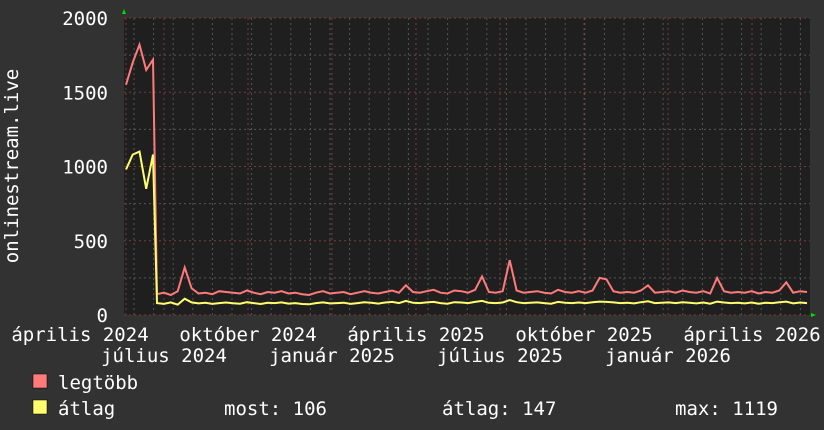 Image resolution: width=824 pixels, height=430 pixels. Describe the element at coordinates (164, 356) in the screenshot. I see `x-tick-label: július 2024` at that location.